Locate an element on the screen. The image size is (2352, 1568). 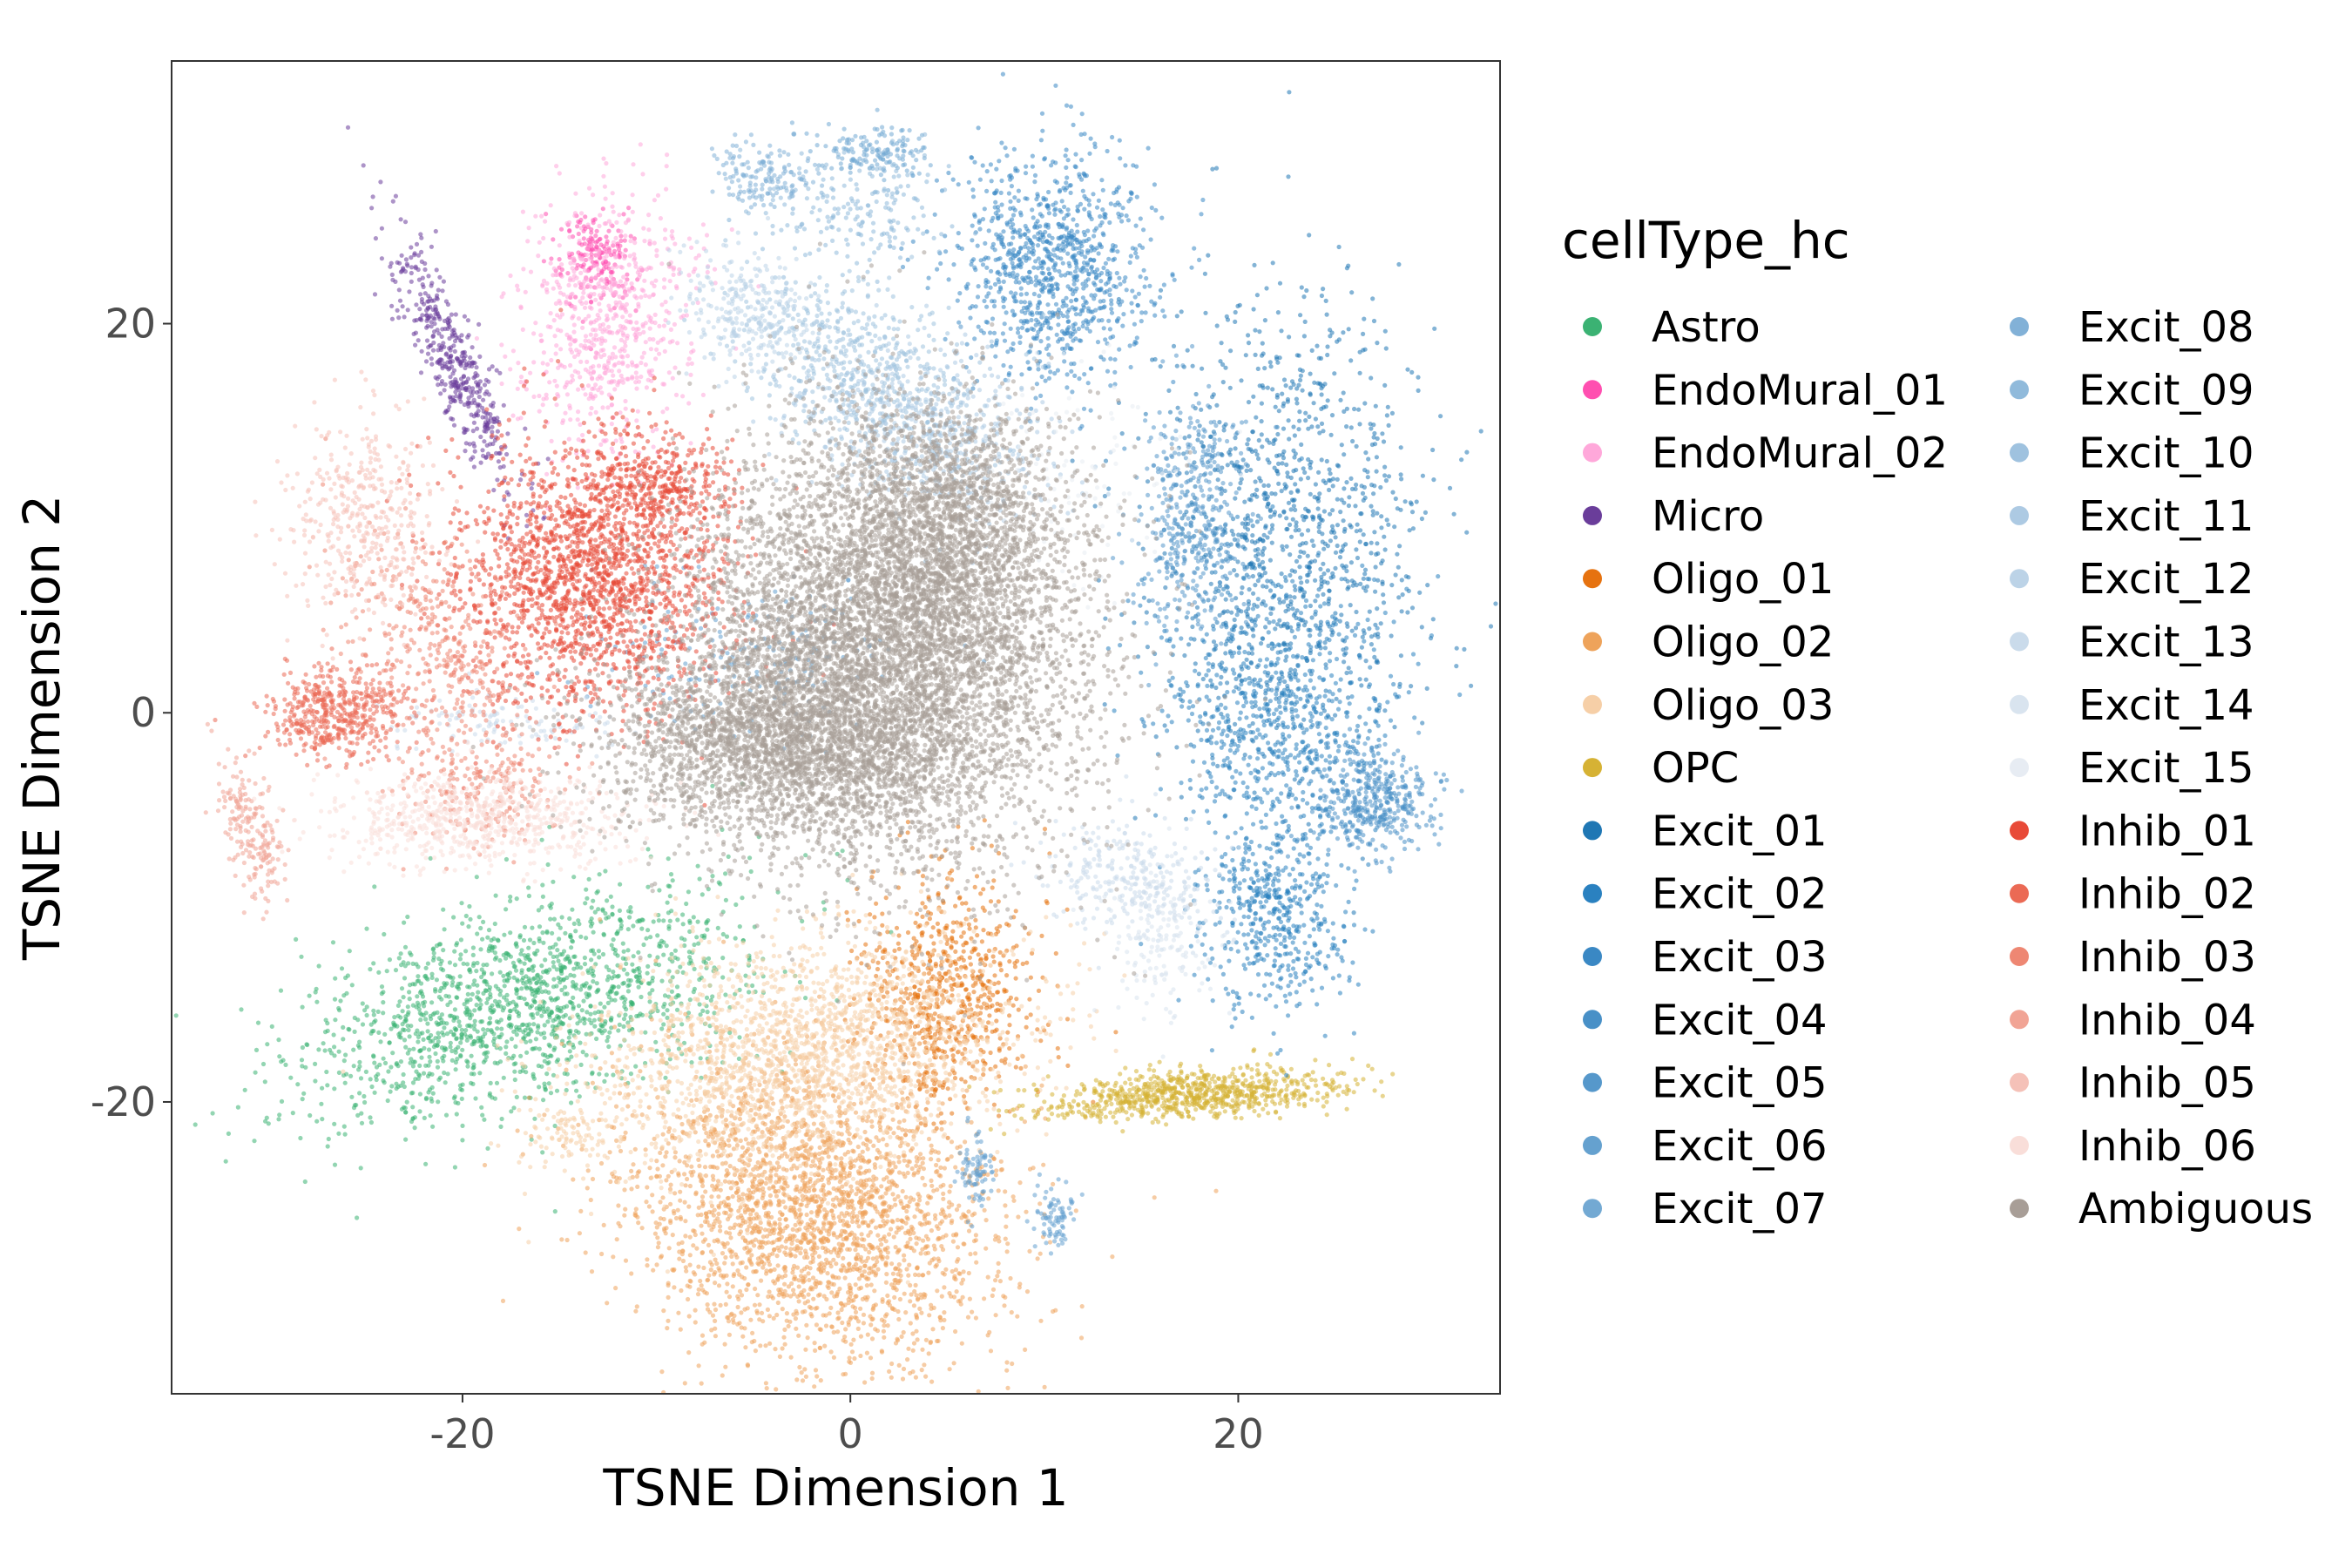
legend-label: Excit_12 is located at coordinates (2166, 579).